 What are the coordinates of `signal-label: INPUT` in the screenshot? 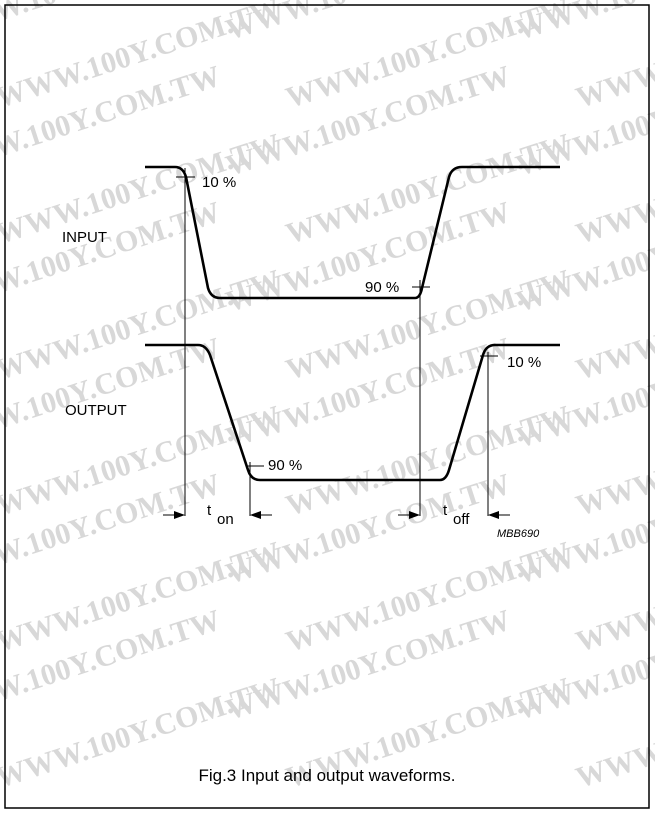 It's located at (84, 237).